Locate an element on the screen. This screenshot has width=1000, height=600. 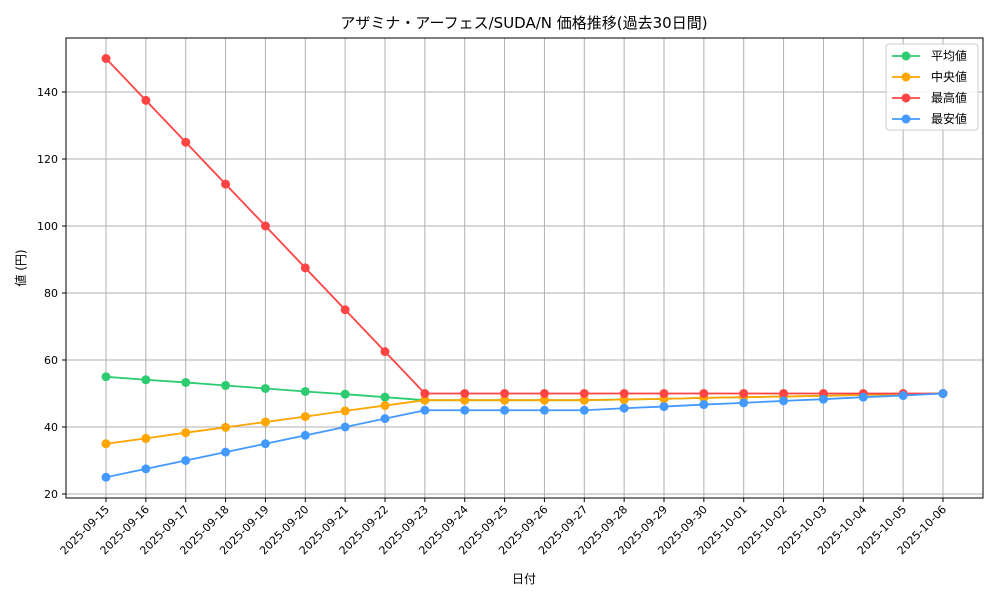
y-ticks: 20 40 60 80 100 120 140 is located at coordinates (51, 293).